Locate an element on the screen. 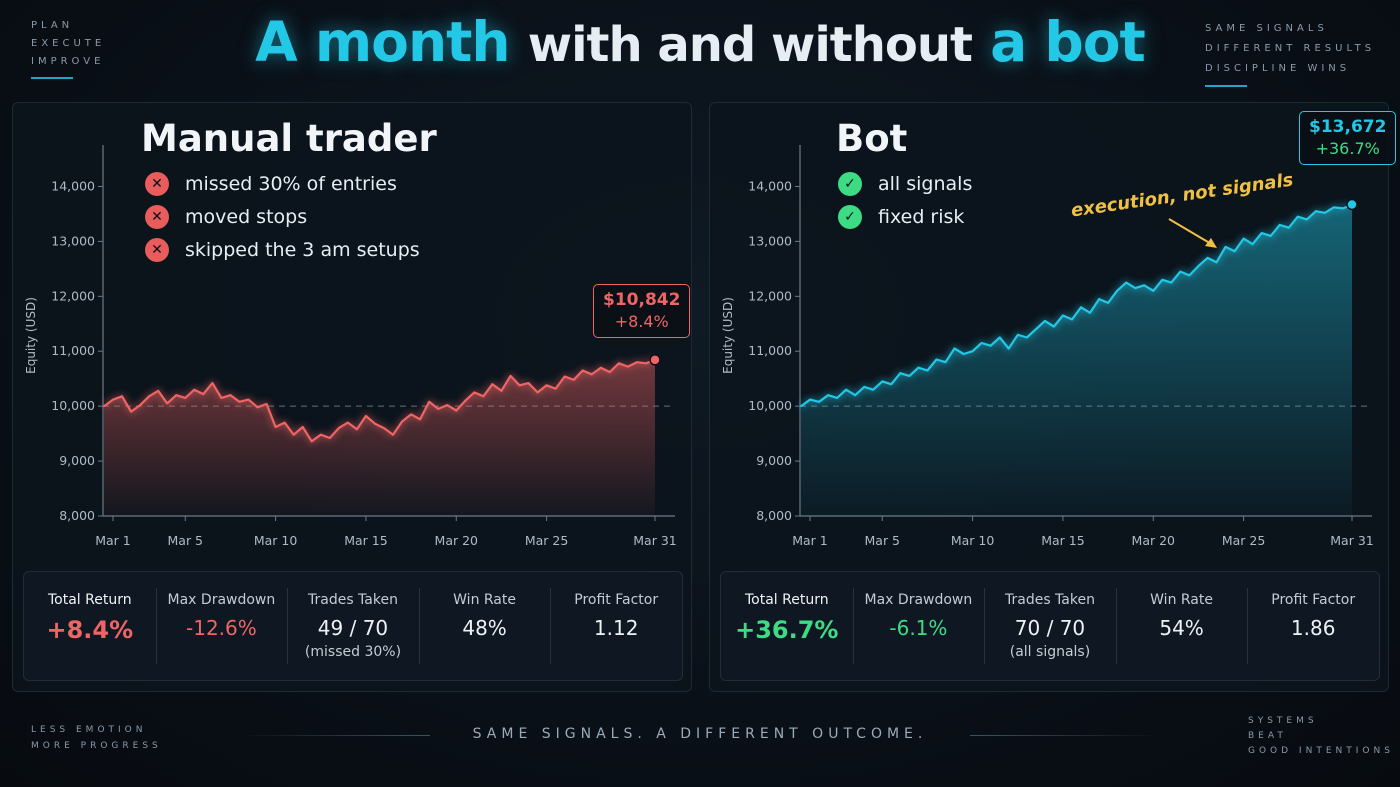 This screenshot has height=787, width=1400. x-tick-label: Mar 10 is located at coordinates (973, 540).